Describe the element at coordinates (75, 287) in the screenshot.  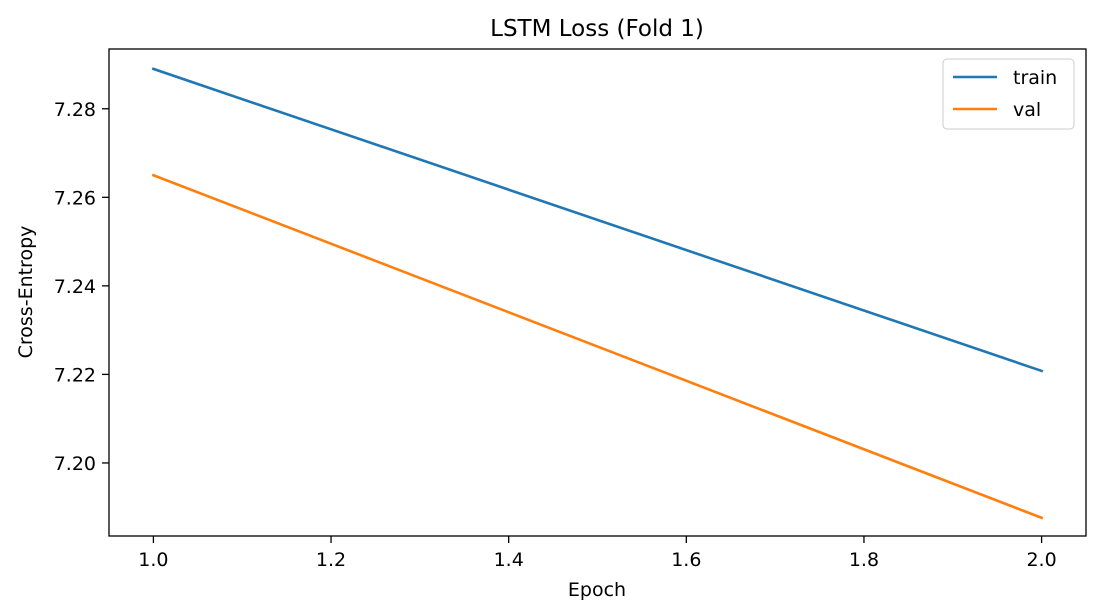
I see `y-tick-label: 7.24` at that location.